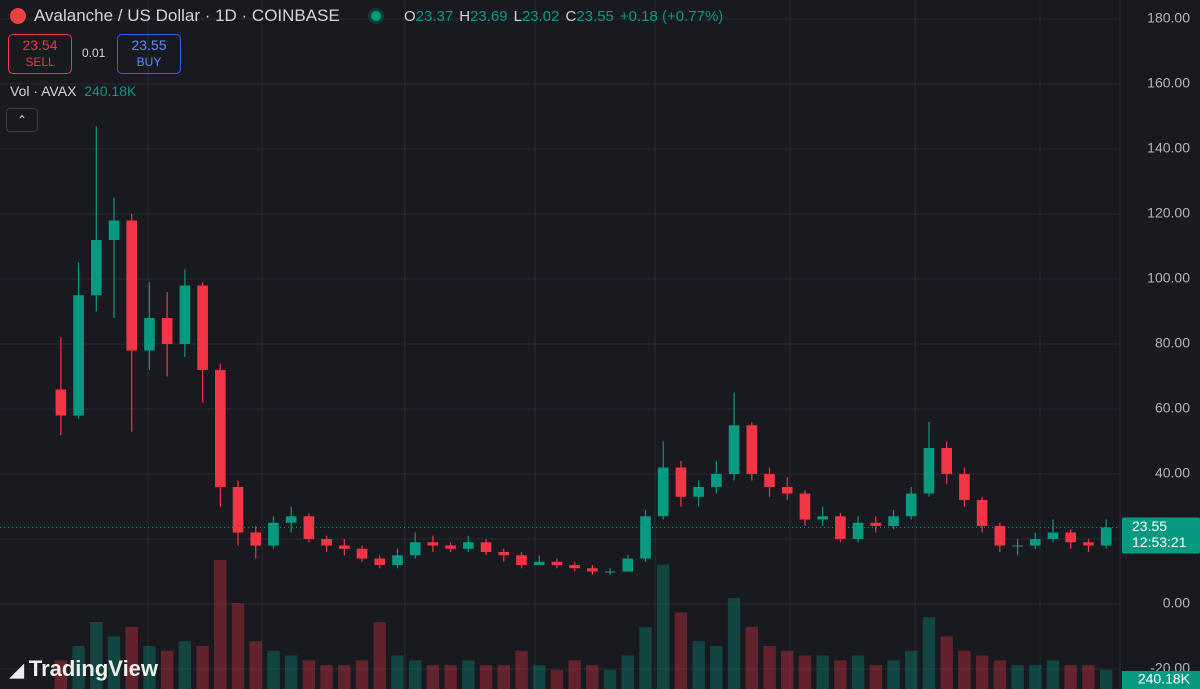  Describe the element at coordinates (149, 45) in the screenshot. I see `buy-price: 23.55` at that location.